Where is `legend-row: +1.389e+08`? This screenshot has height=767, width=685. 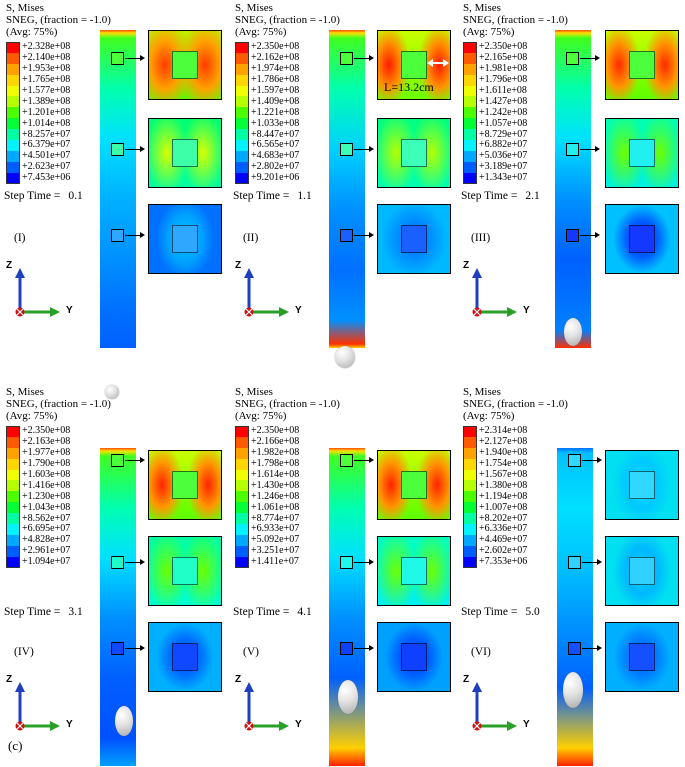 legend-row: +1.389e+08 is located at coordinates (38, 101).